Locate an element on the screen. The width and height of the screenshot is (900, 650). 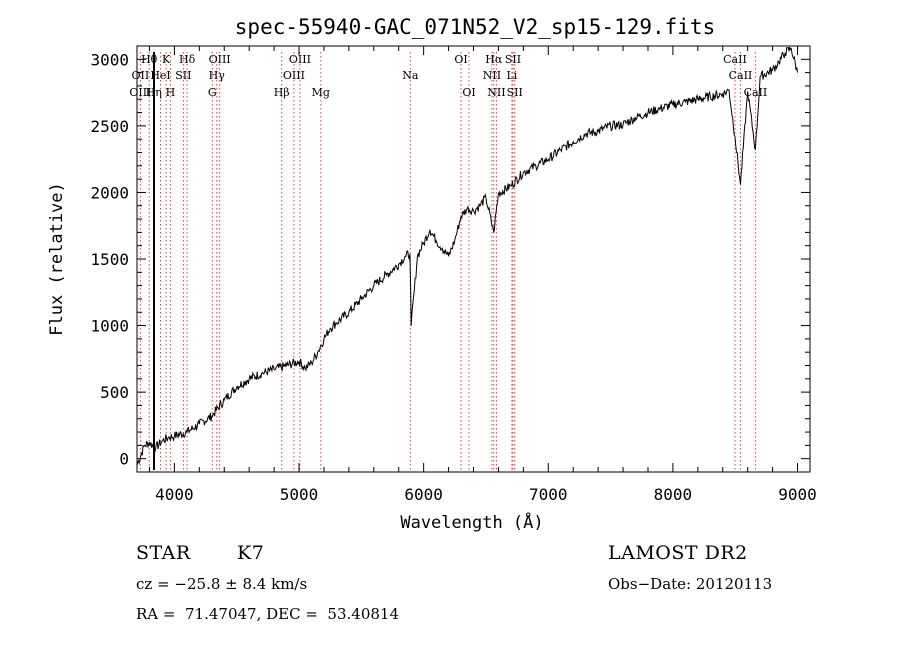
spectral-line-label: K is located at coordinates (166, 59).